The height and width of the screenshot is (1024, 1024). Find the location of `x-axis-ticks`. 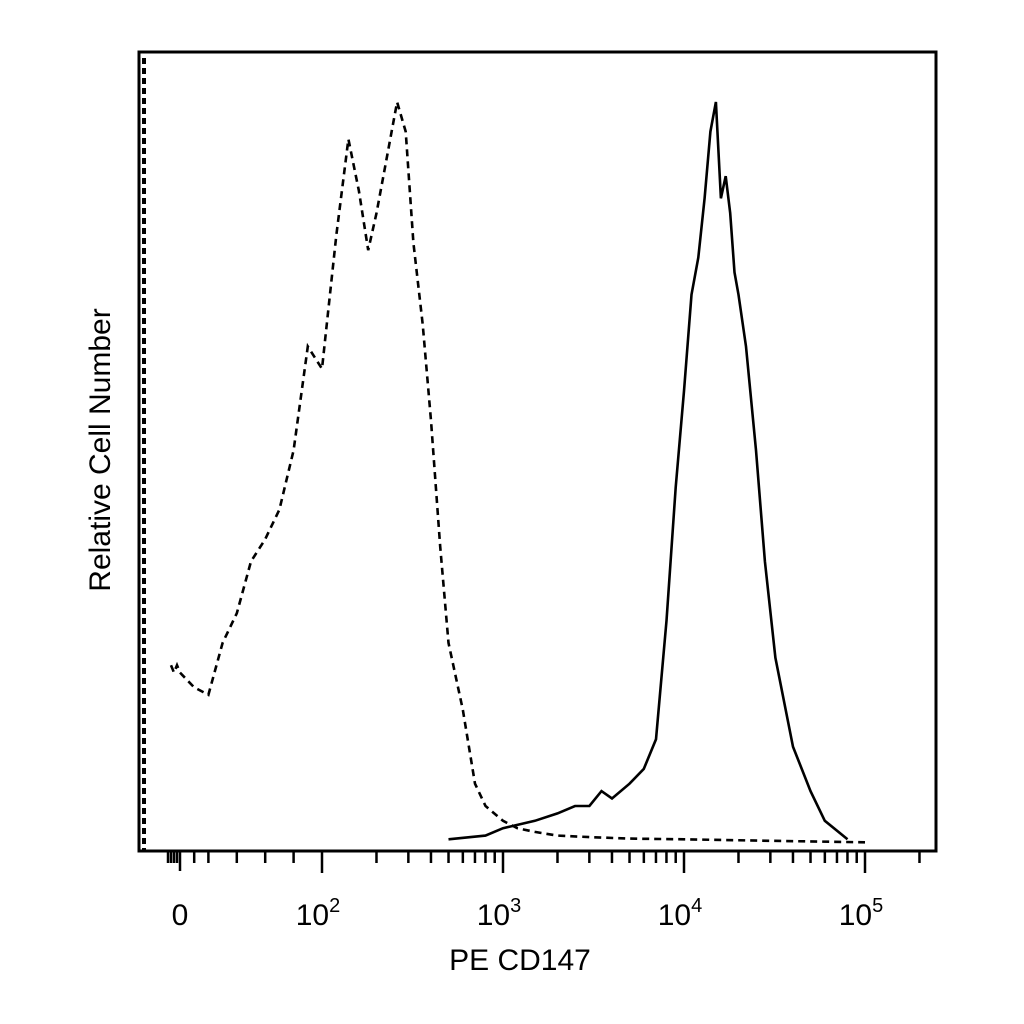

x-axis-ticks is located at coordinates (543, 862).